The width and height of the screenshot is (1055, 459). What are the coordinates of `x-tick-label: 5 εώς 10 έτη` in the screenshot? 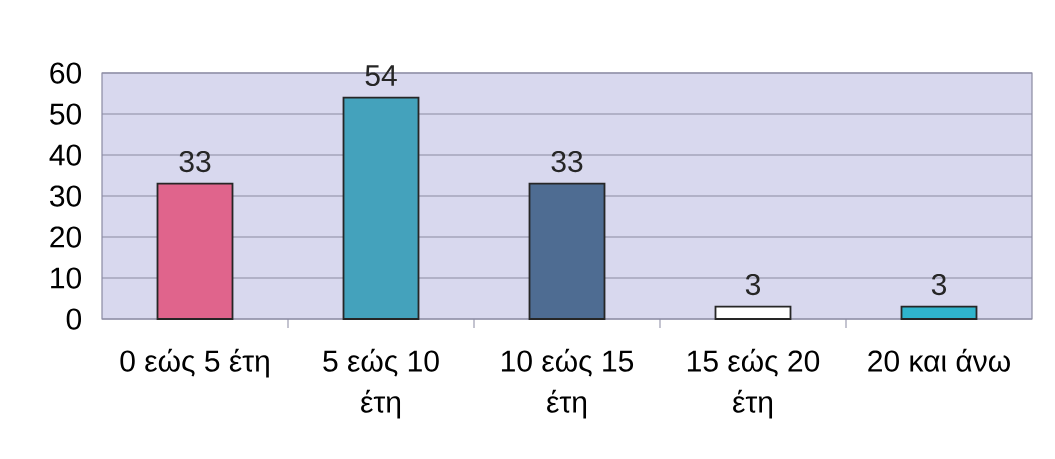 It's located at (381, 383).